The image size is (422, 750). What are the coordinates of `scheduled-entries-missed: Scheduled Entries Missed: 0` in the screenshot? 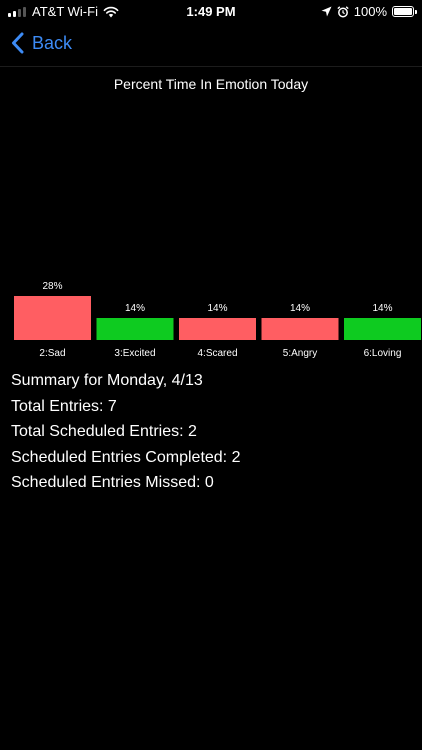 It's located at (112, 482).